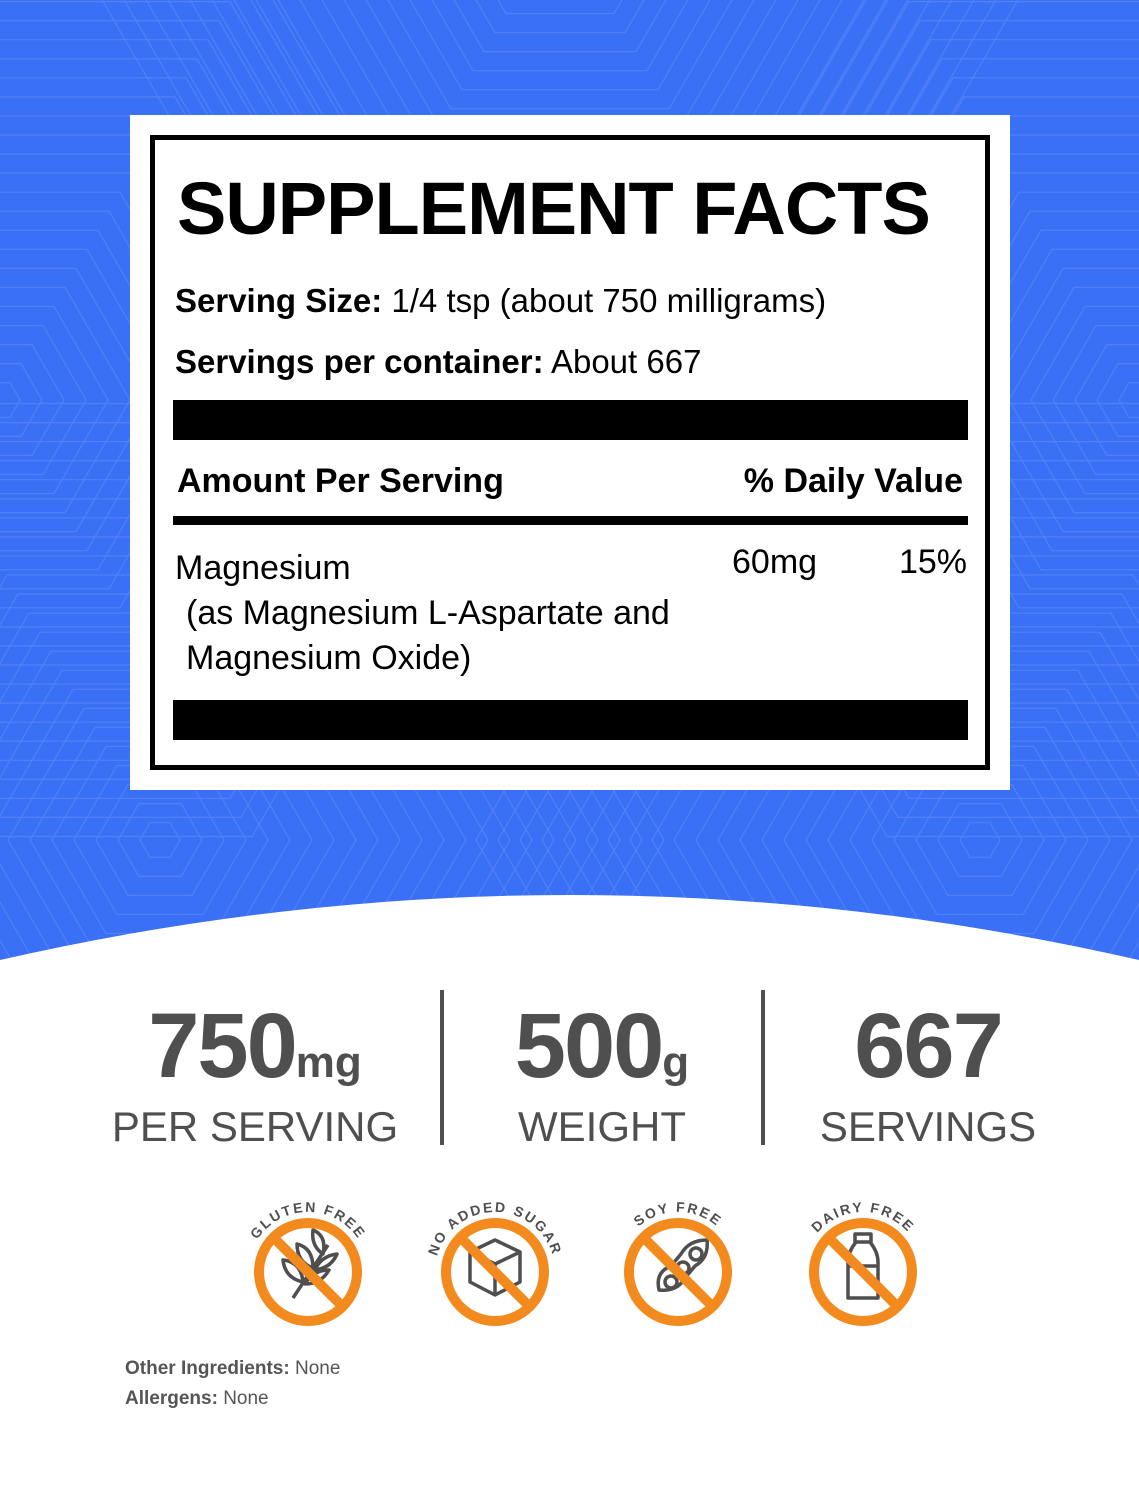 The image size is (1139, 1500). What do you see at coordinates (932, 562) in the screenshot?
I see `ingredient-dv: 15%` at bounding box center [932, 562].